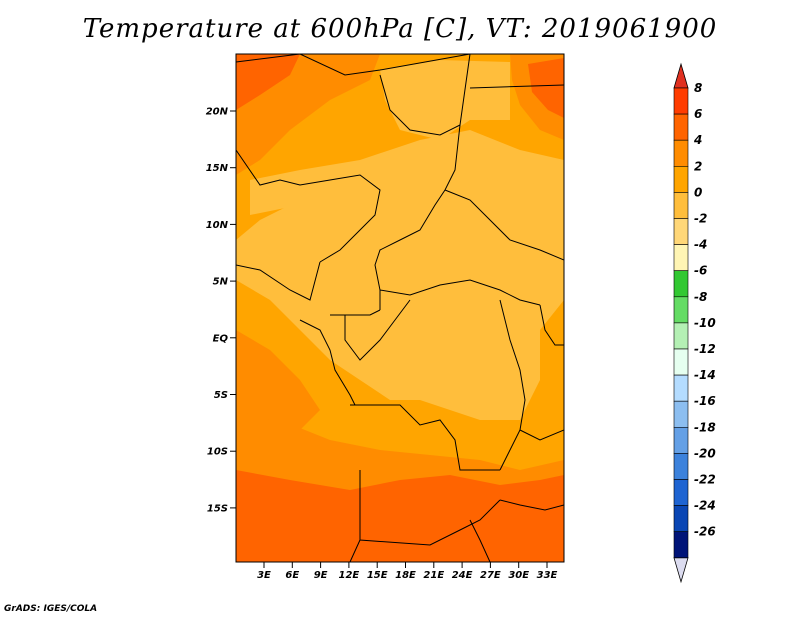 Image resolution: width=800 pixels, height=618 pixels. Describe the element at coordinates (278, 281) in the screenshot. I see `border-west-africa` at that location.